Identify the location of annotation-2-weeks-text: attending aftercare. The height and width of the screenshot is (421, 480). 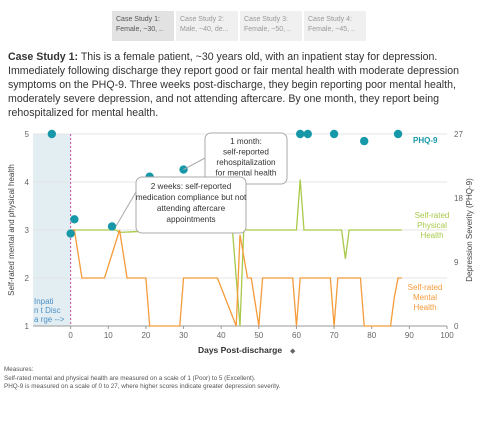
(191, 208).